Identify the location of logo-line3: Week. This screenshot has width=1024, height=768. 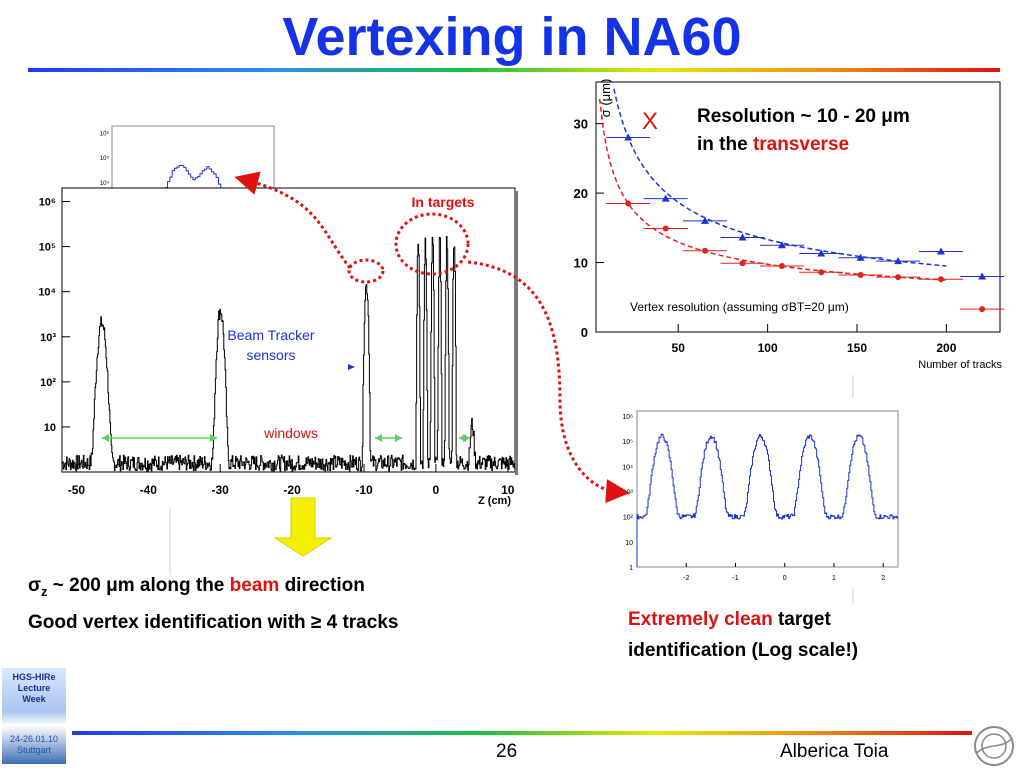
(34, 699).